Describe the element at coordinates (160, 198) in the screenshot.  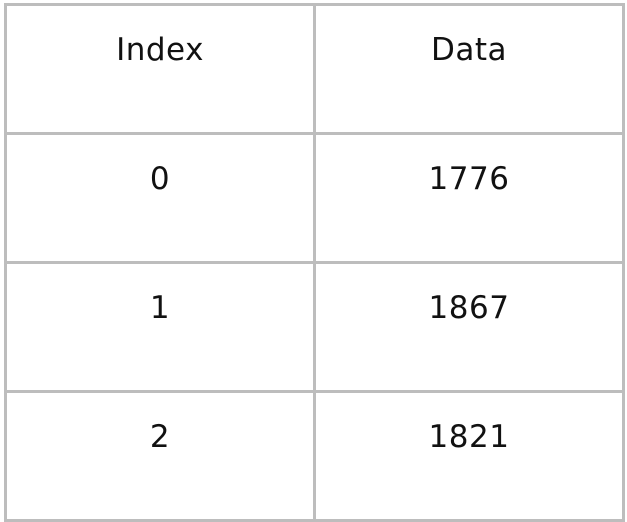
I see `index-cell: 0` at that location.